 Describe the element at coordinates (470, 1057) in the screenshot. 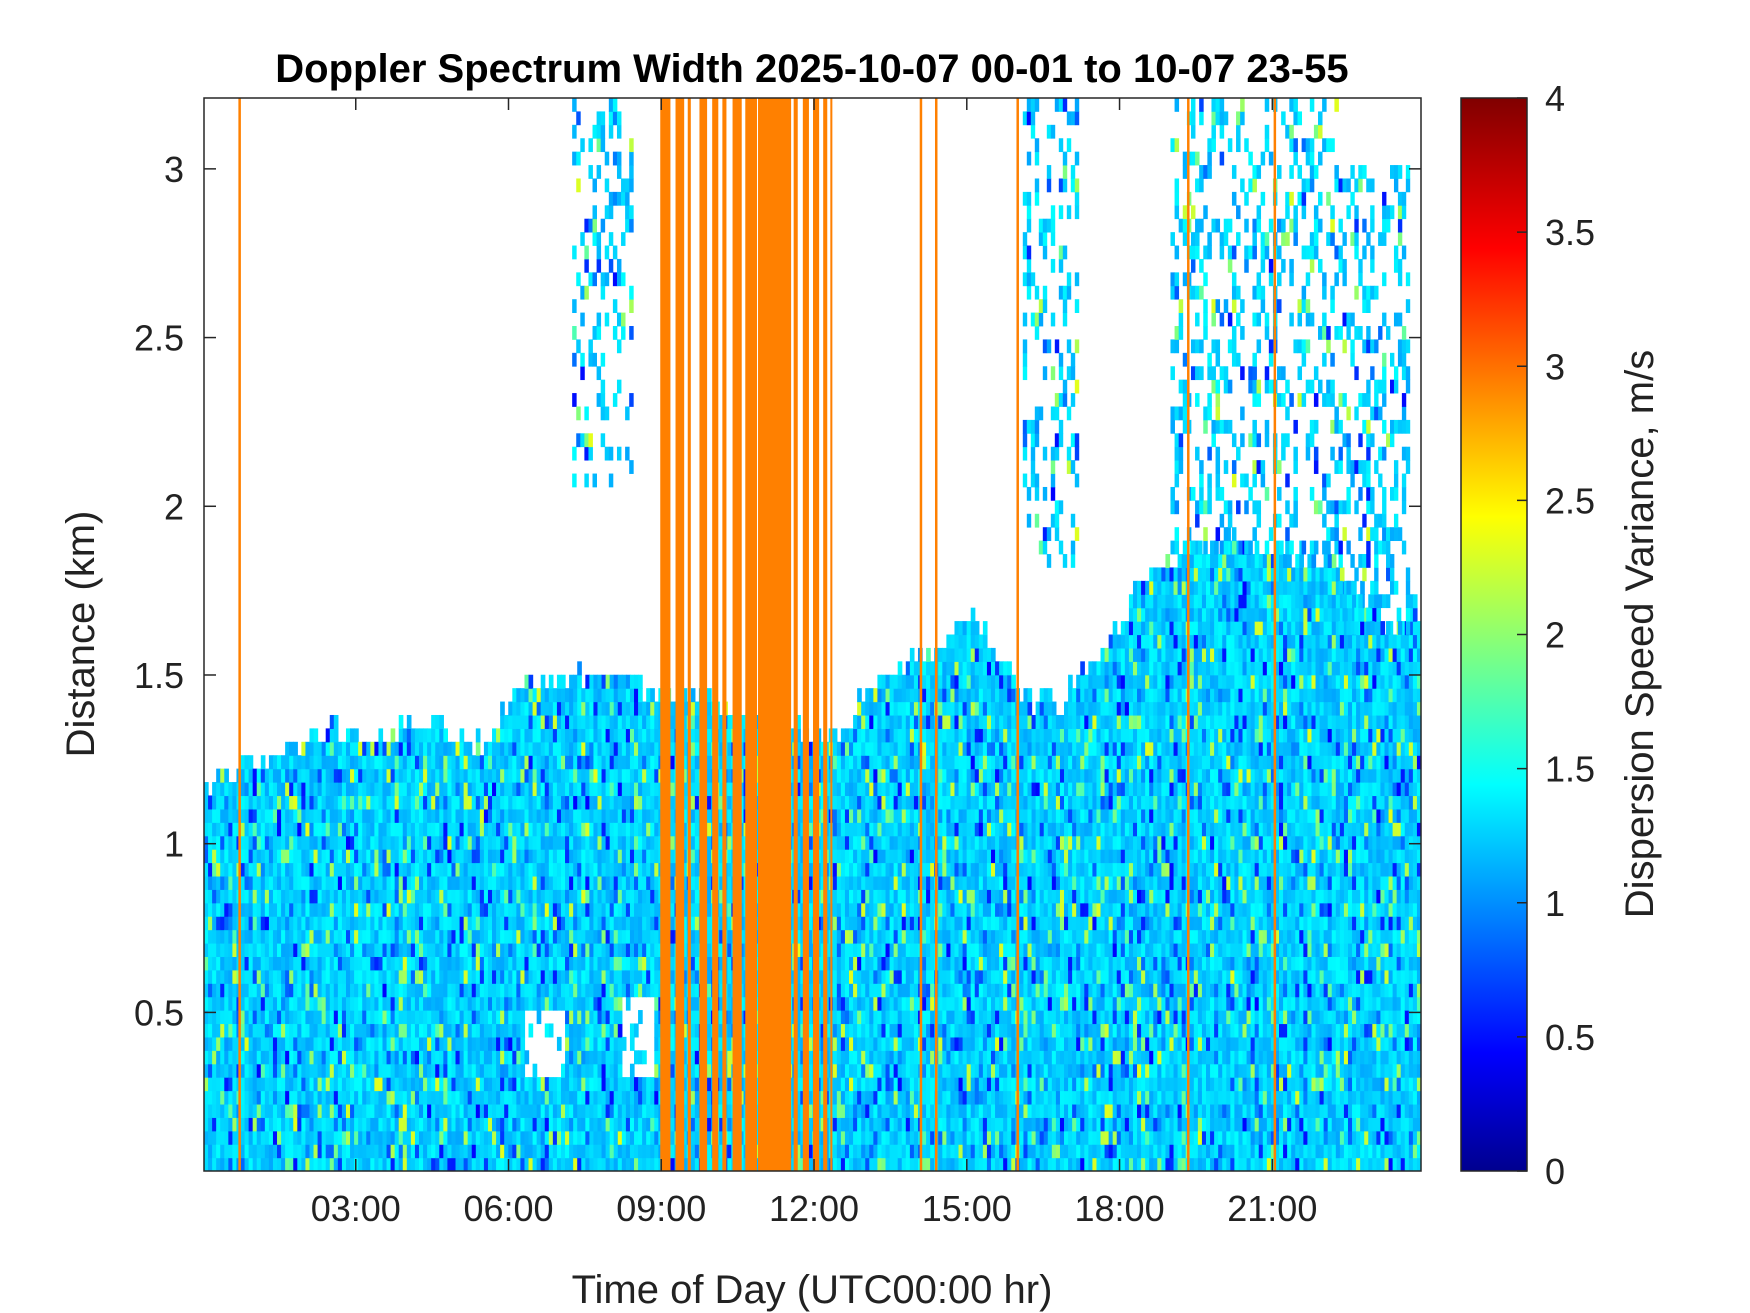

I see `heatmap-cell-2079` at that location.